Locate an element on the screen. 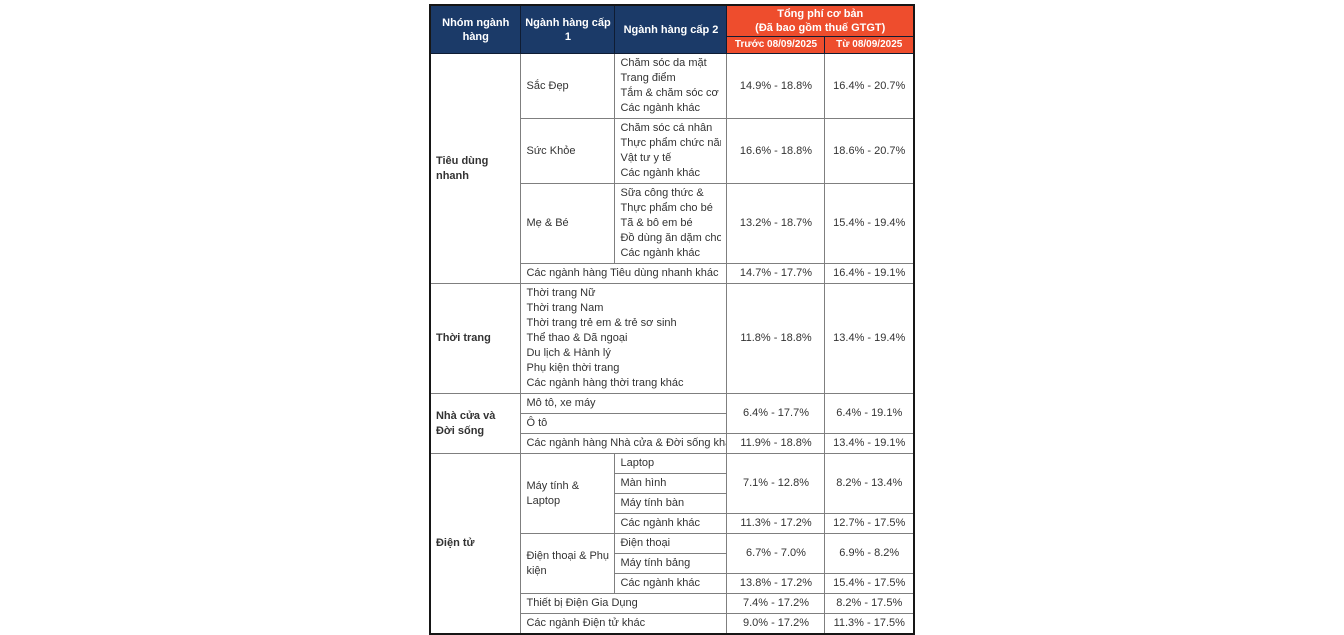  cell-fee-before-beauty: 14.9% - 18.8% is located at coordinates (776, 86).